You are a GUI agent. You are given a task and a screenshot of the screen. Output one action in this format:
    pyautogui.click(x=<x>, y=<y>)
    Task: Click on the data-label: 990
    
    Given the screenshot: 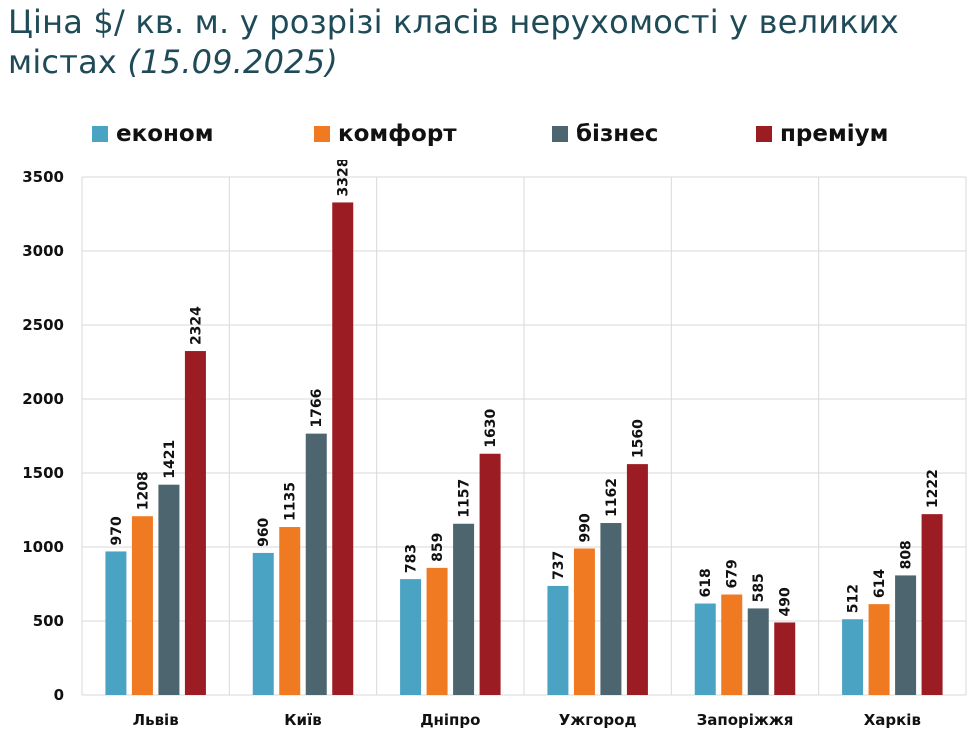 What is the action you would take?
    pyautogui.click(x=585, y=527)
    